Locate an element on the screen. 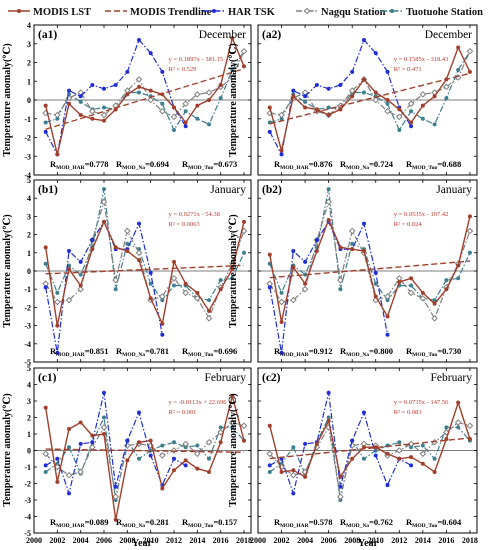 Image resolution: width=489 pixels, height=550 pixels. legend-entry-tuotuohe-station: Tuotuohe Station is located at coordinates (432, 12).